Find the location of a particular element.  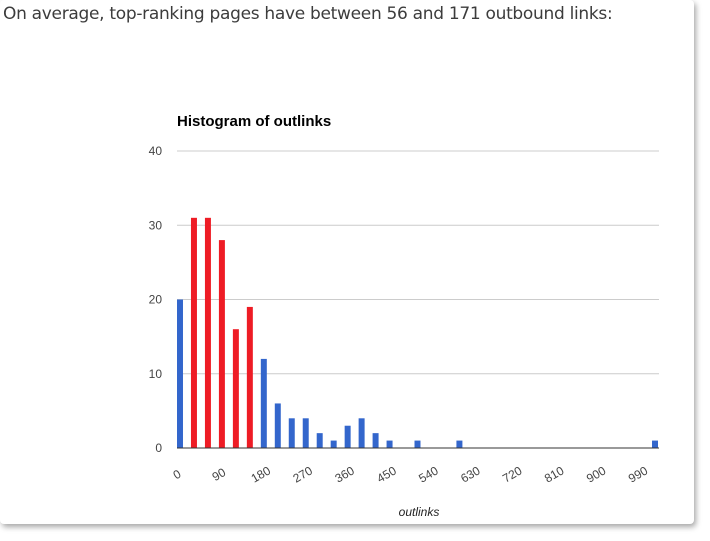

x-tick-label: 90 is located at coordinates (219, 474).